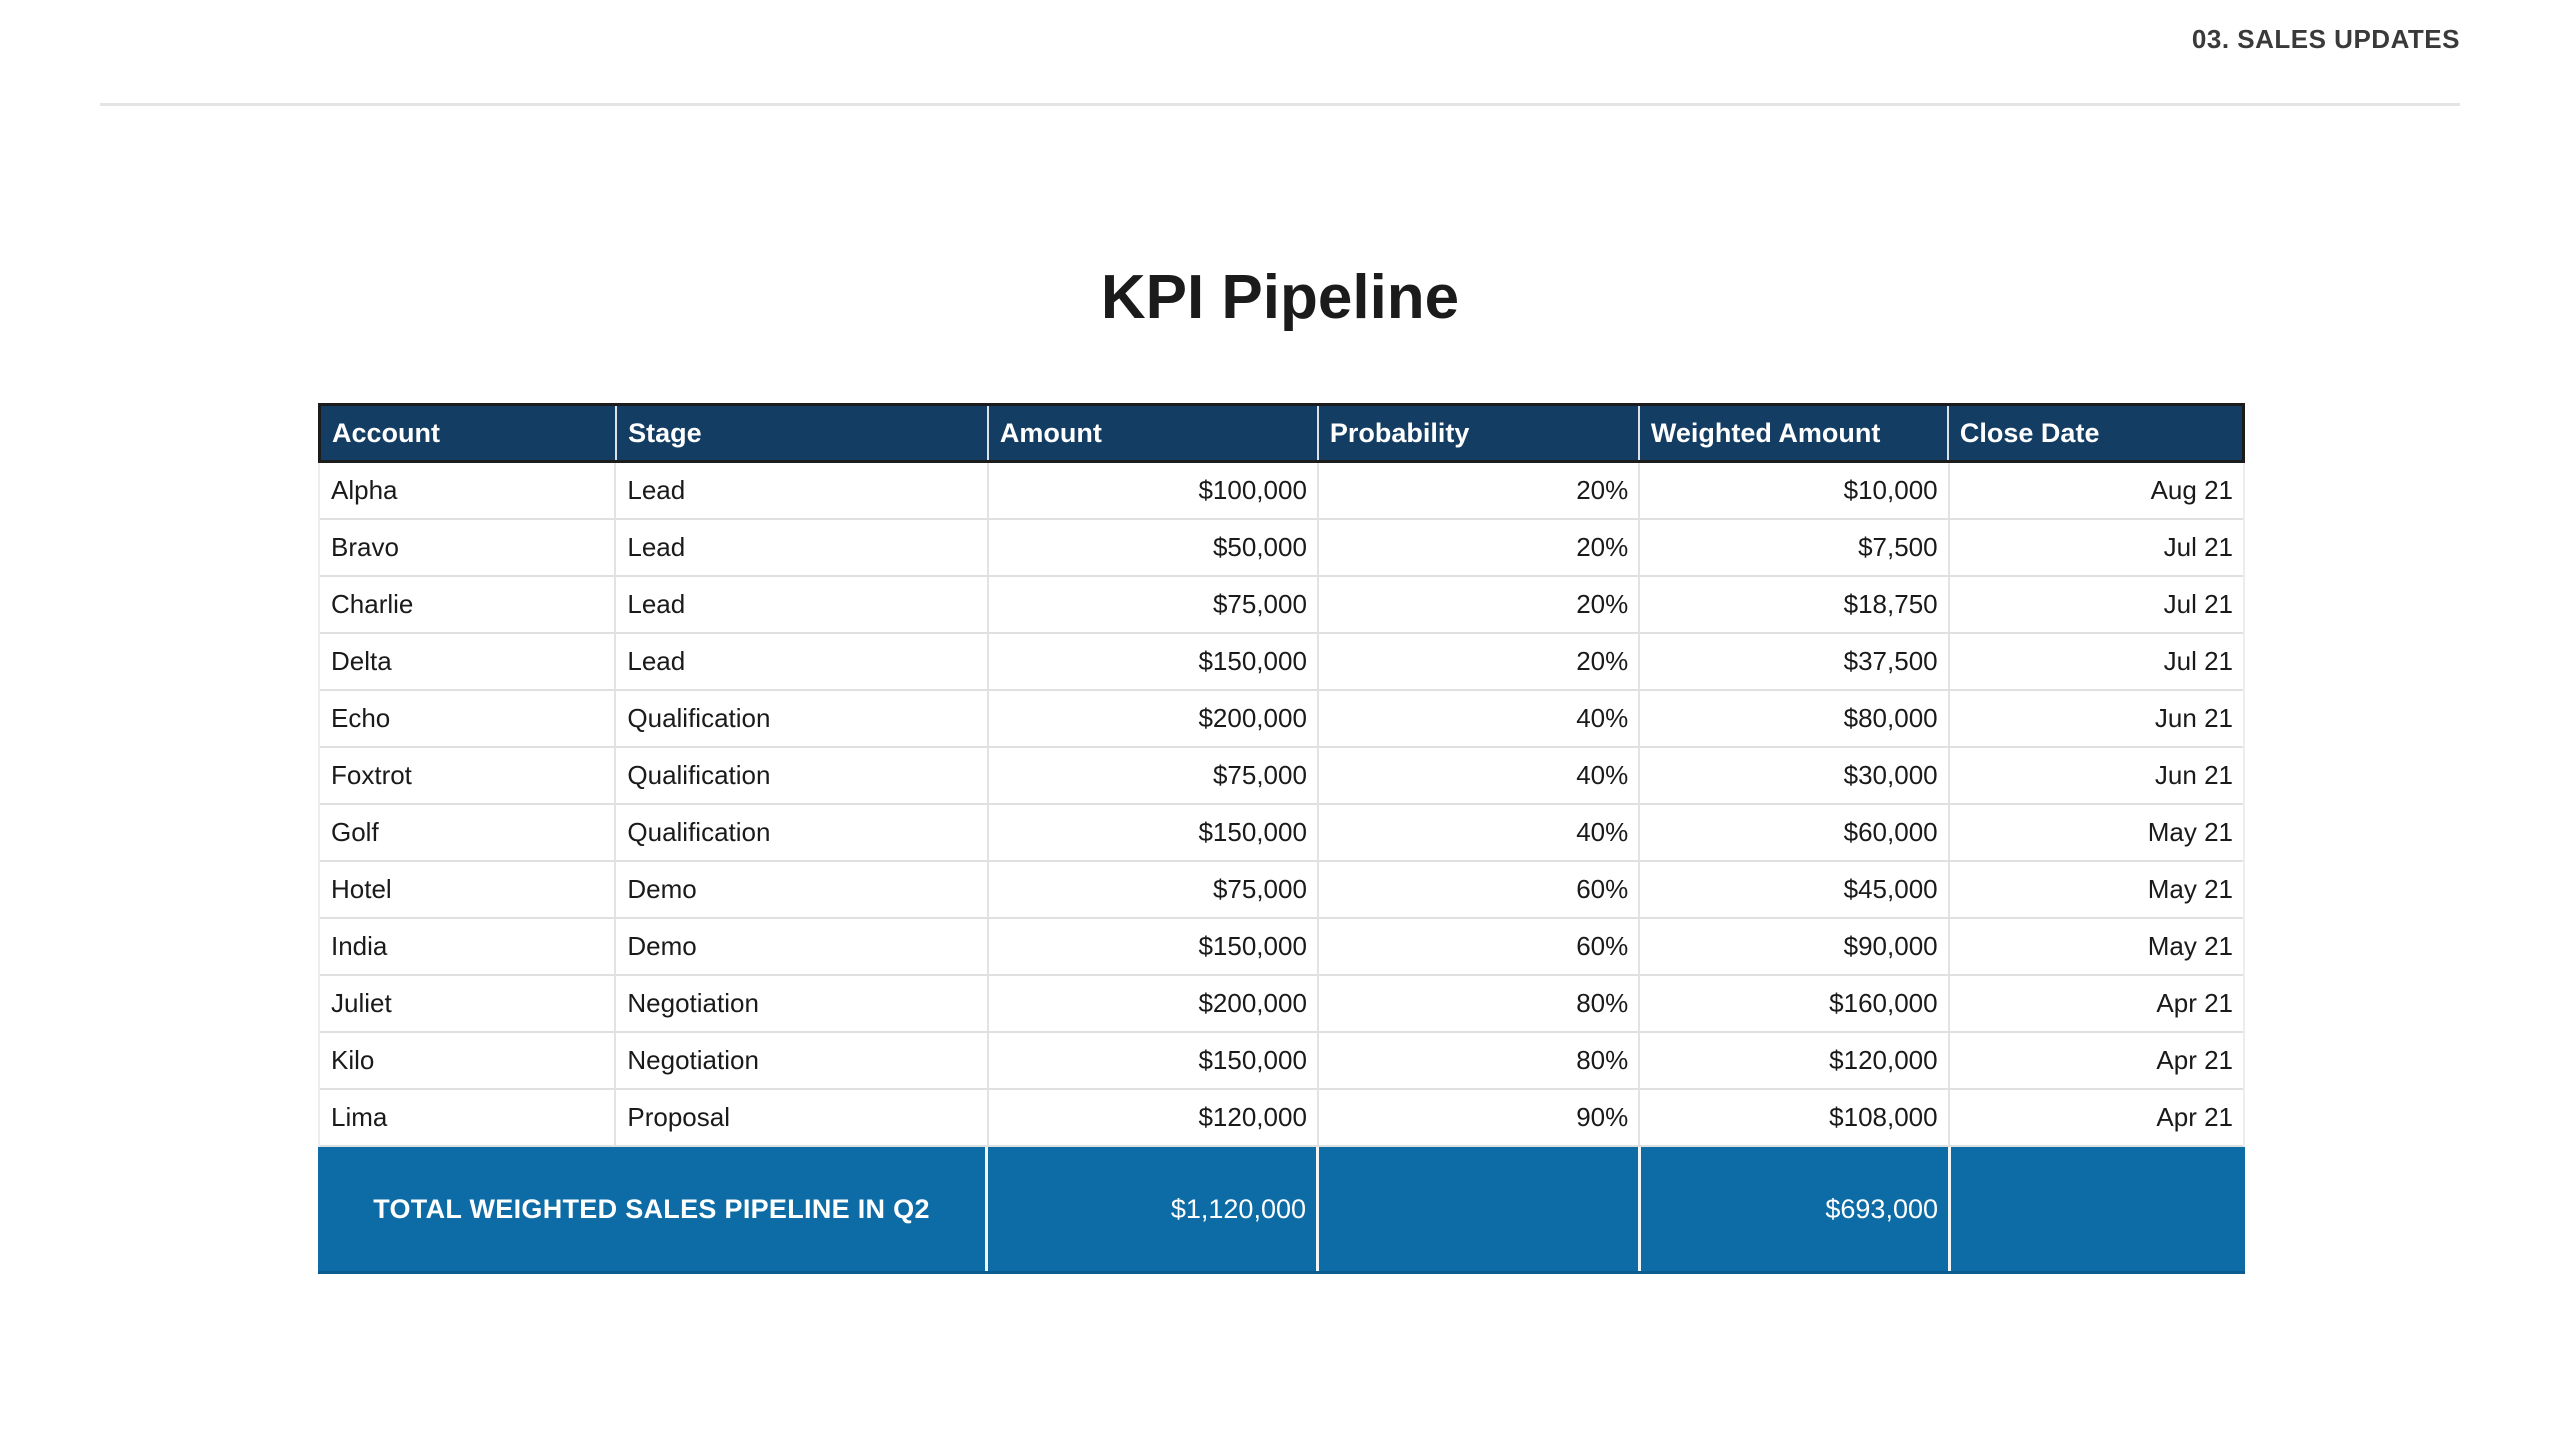 Image resolution: width=2560 pixels, height=1440 pixels. I want to click on cell-amount: $100,000, so click(1154, 490).